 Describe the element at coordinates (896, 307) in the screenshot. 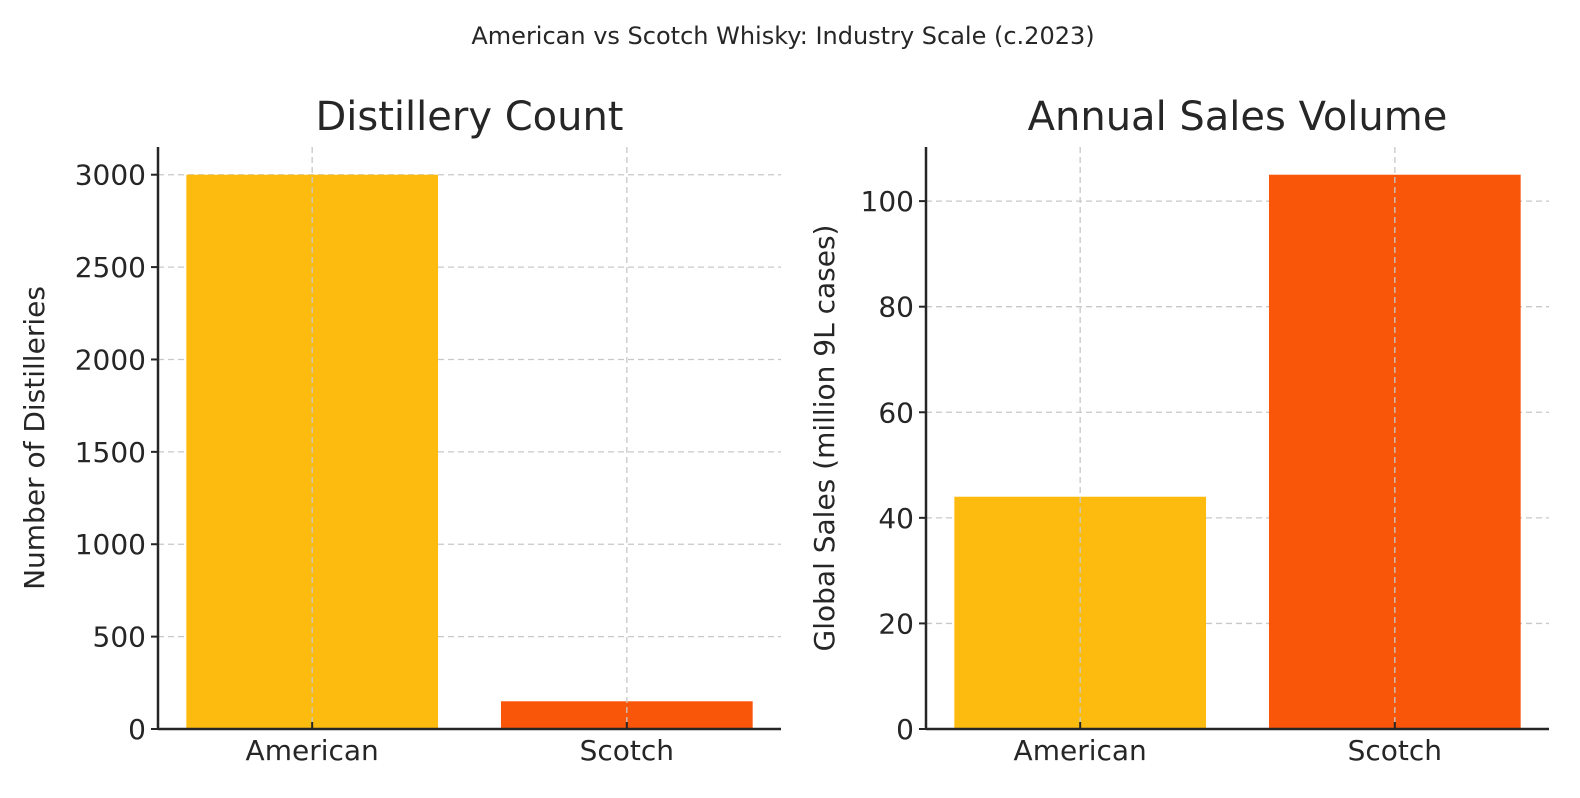

I see `y-tick-label: 80` at that location.